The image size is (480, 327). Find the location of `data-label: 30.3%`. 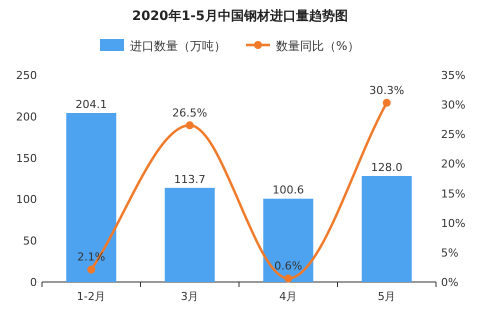

data-label: 30.3% is located at coordinates (386, 90).